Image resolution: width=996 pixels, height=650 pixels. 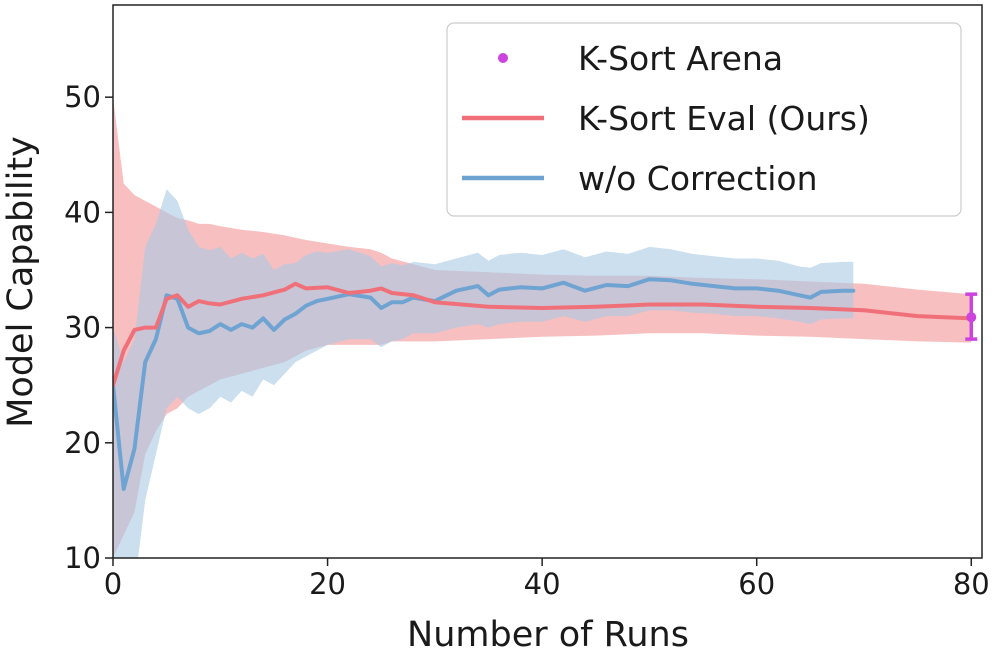 What do you see at coordinates (21, 282) in the screenshot?
I see `y-axis-title: Model Capability` at bounding box center [21, 282].